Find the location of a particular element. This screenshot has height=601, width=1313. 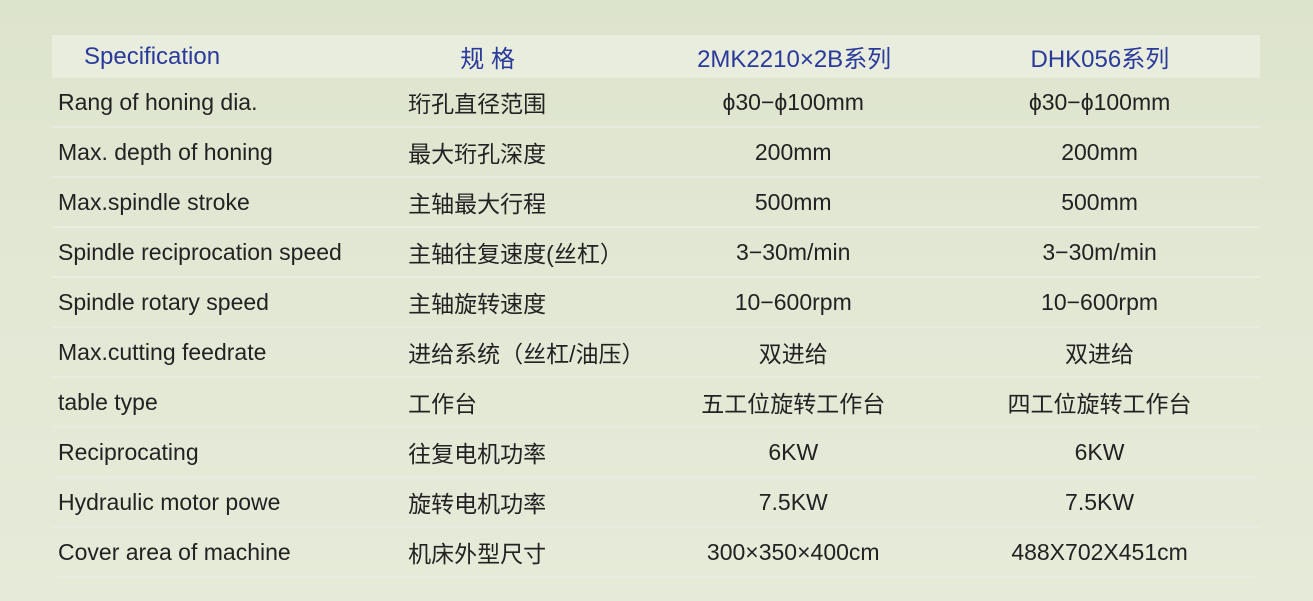

value-dhk056: 500mm is located at coordinates (1099, 201).